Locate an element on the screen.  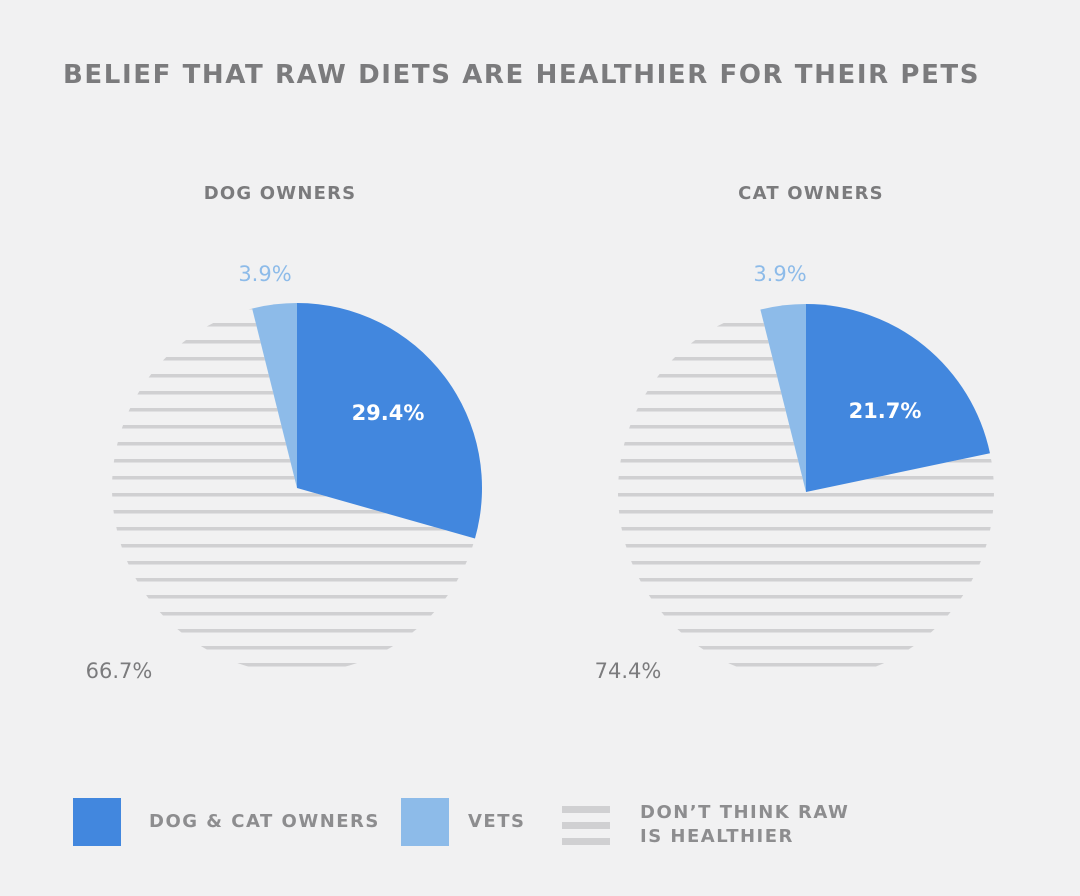
legend-swatch-owners is located at coordinates (97, 822).